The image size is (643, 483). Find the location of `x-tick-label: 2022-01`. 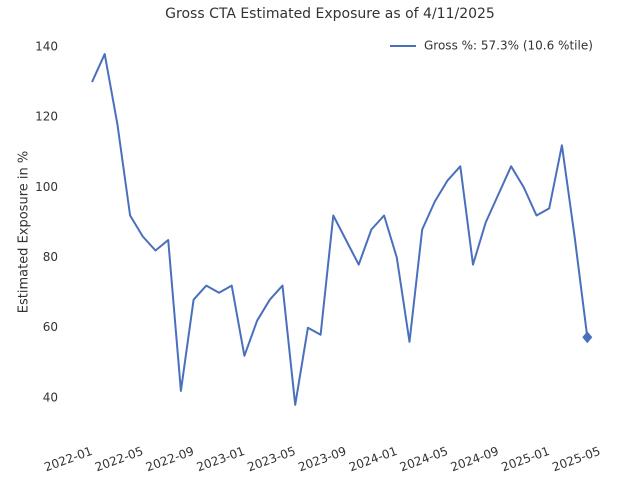

x-tick-label: 2022-01 is located at coordinates (68, 459).